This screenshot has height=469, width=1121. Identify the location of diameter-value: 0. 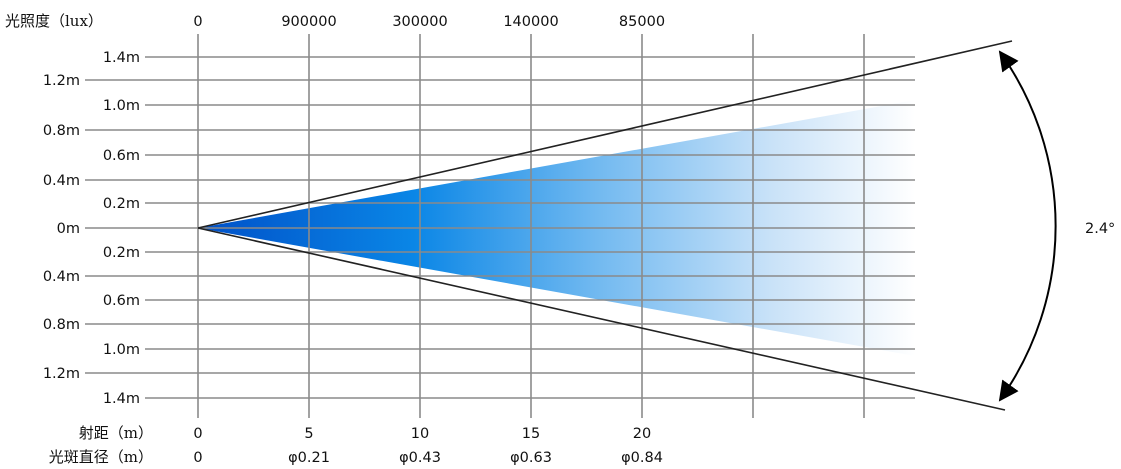
(197, 458).